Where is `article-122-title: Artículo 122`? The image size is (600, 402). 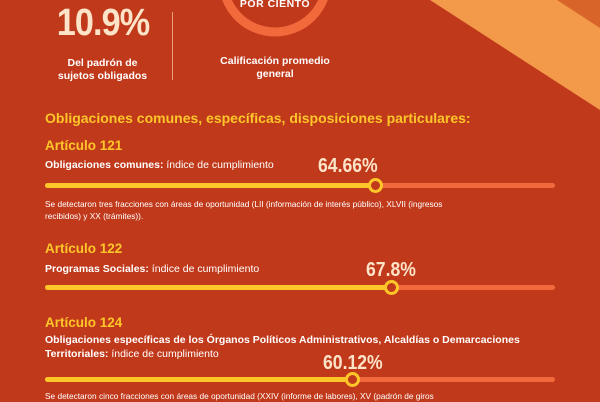 article-122-title: Artículo 122 is located at coordinates (84, 248).